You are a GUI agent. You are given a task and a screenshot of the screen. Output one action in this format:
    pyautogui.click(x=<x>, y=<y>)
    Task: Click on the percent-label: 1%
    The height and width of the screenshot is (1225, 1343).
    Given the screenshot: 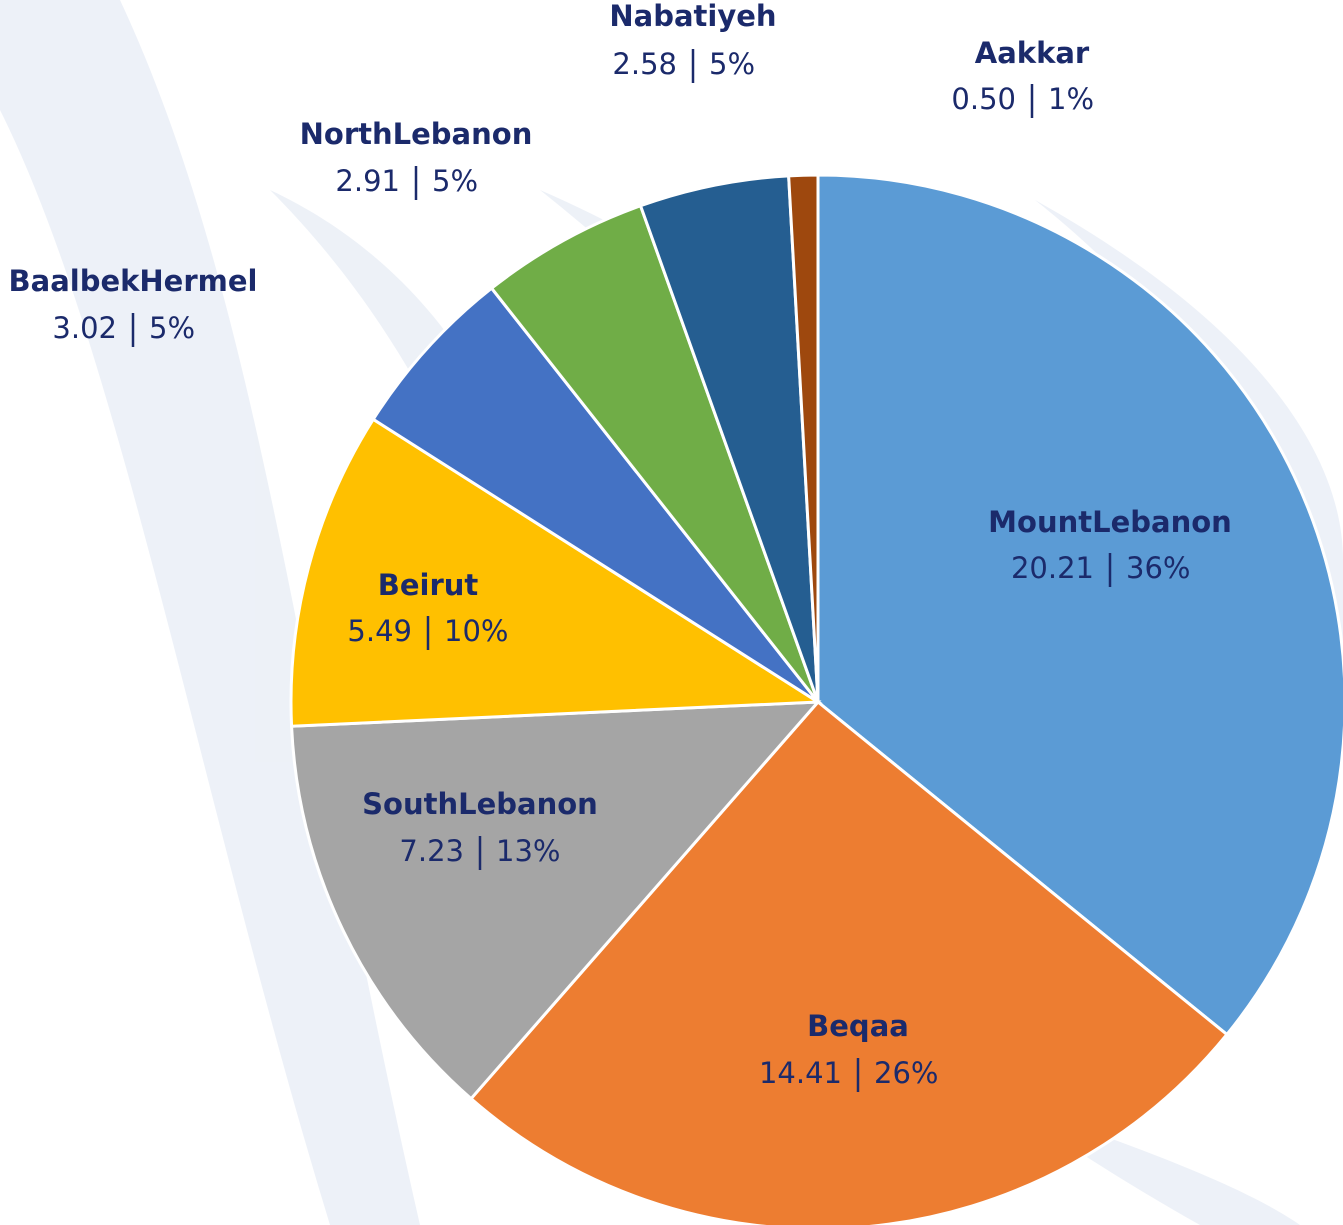 What is the action you would take?
    pyautogui.click(x=1071, y=99)
    